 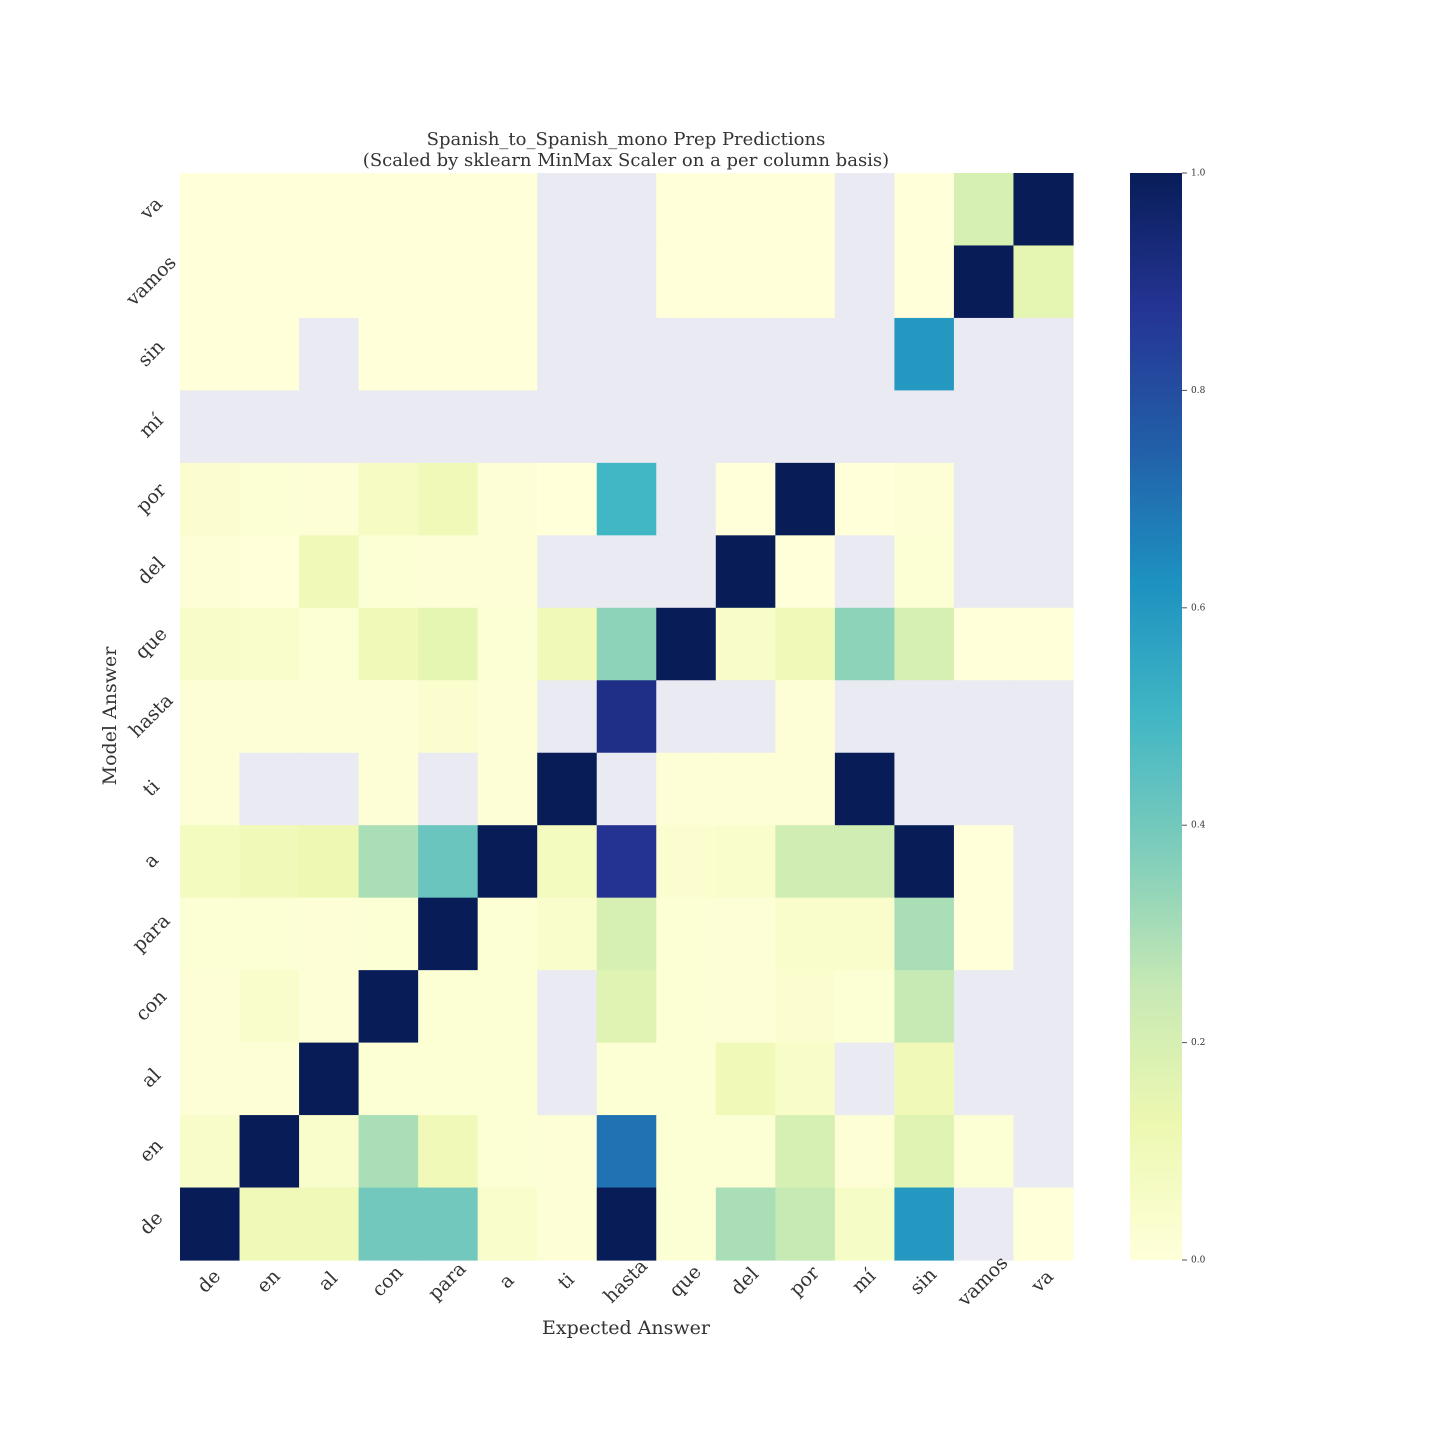 What do you see at coordinates (626, 1152) in the screenshot?
I see `heatmap-cell-en-hasta` at bounding box center [626, 1152].